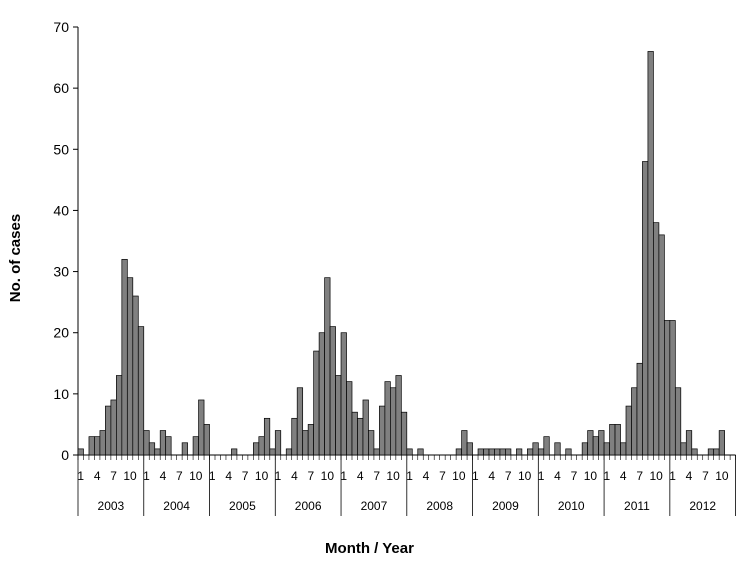 Image resolution: width=739 pixels, height=572 pixels. I want to click on y-tick-label: 40, so click(61, 210).